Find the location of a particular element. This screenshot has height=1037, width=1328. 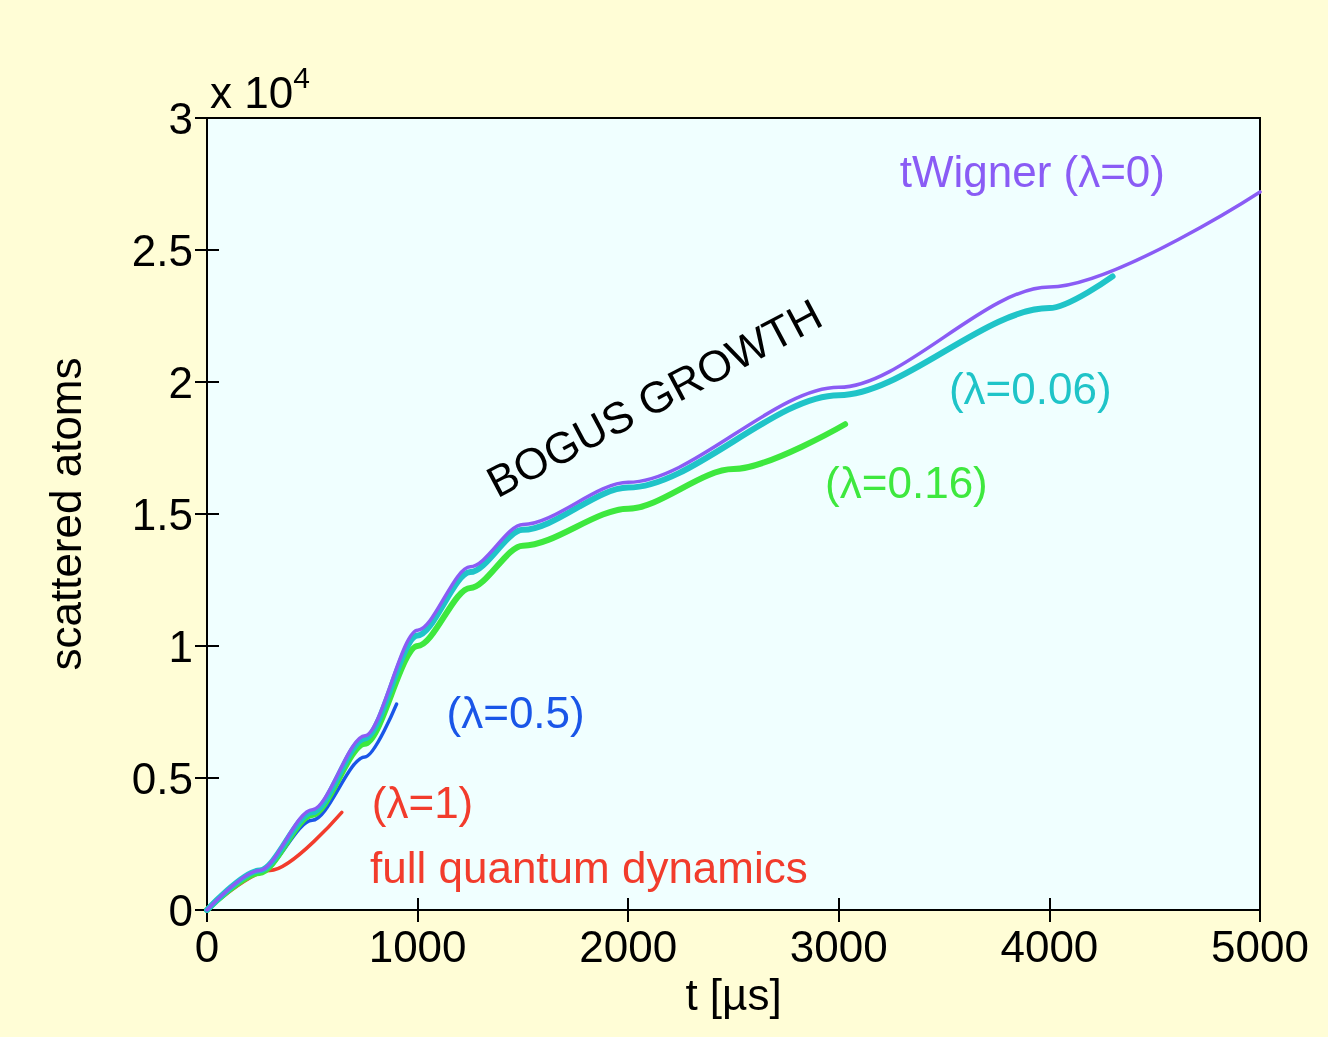

x-tick-label: 1000 is located at coordinates (417, 946).